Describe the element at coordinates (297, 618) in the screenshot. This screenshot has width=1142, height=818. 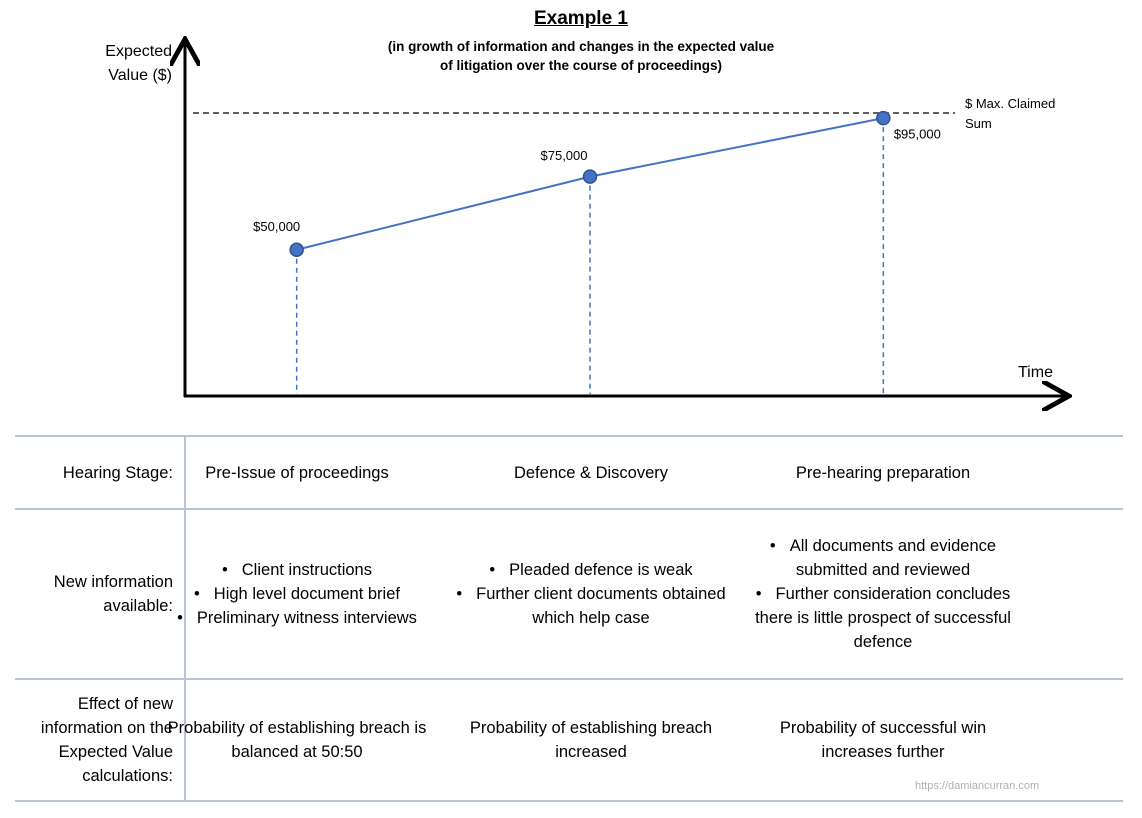
I see `bullet-item: Preliminary witness interviews` at that location.